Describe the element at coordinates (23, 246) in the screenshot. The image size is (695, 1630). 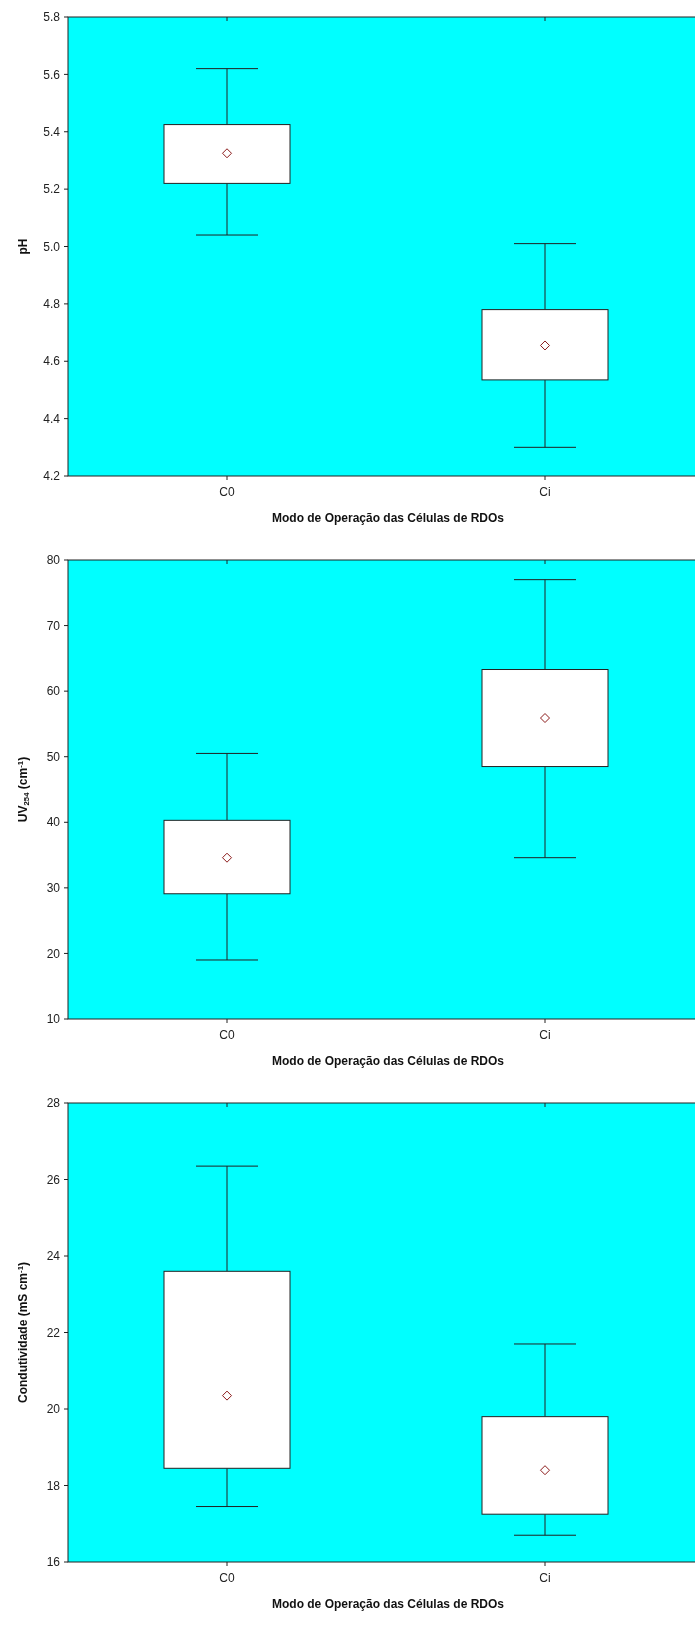
I see `y-axis-title: pH` at that location.